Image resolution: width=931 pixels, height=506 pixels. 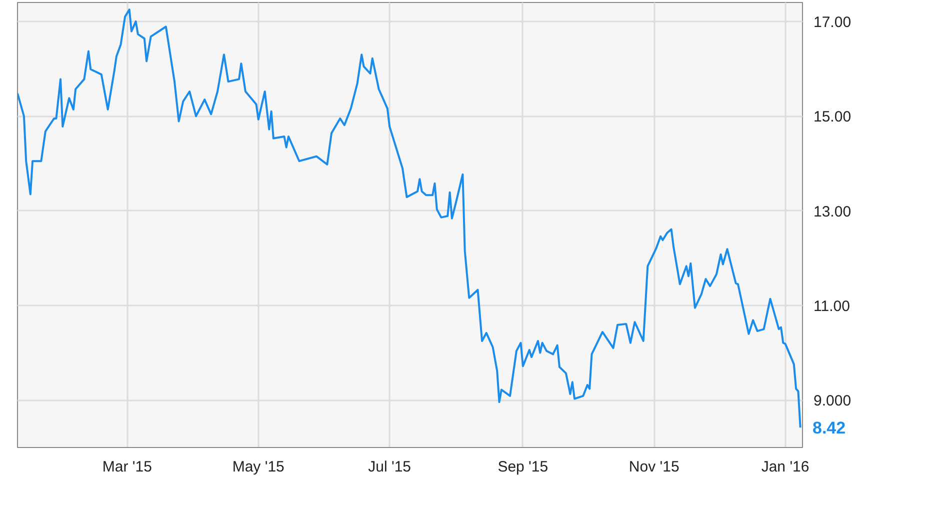 I want to click on x-tick-label: Jul '15, so click(x=390, y=467).